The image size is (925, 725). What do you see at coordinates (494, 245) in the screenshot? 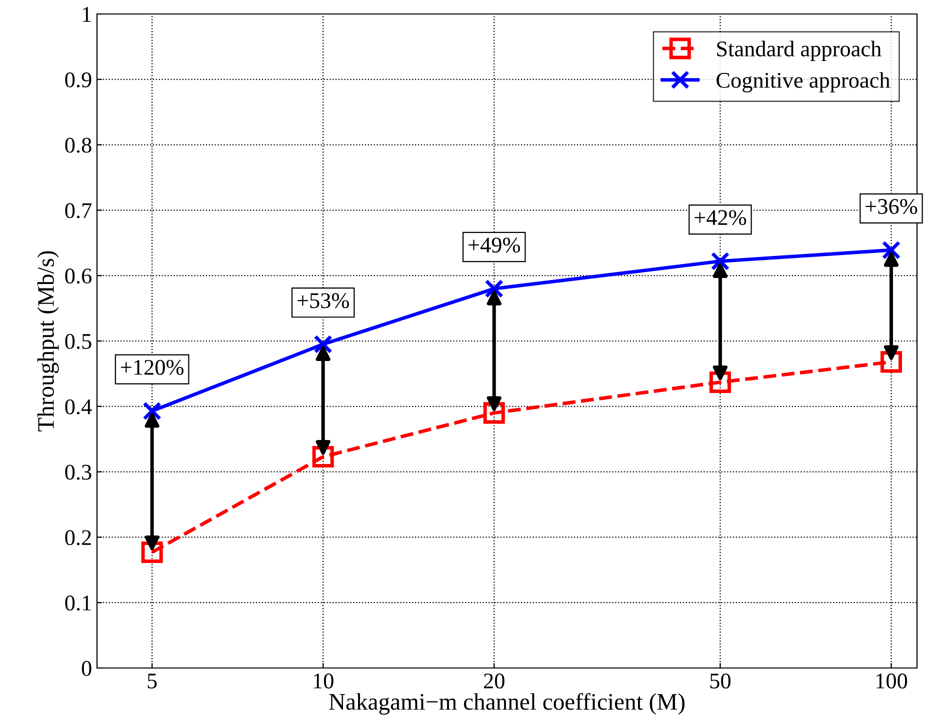
I see `annotation: +49%` at bounding box center [494, 245].